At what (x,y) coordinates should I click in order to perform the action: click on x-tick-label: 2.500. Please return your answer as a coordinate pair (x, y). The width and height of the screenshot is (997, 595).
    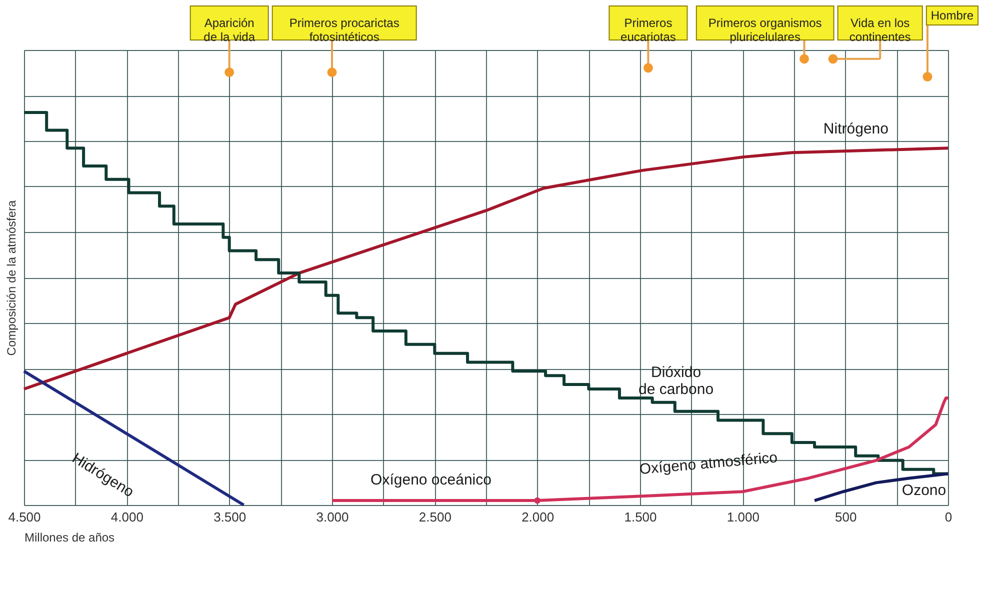
    Looking at the image, I should click on (435, 517).